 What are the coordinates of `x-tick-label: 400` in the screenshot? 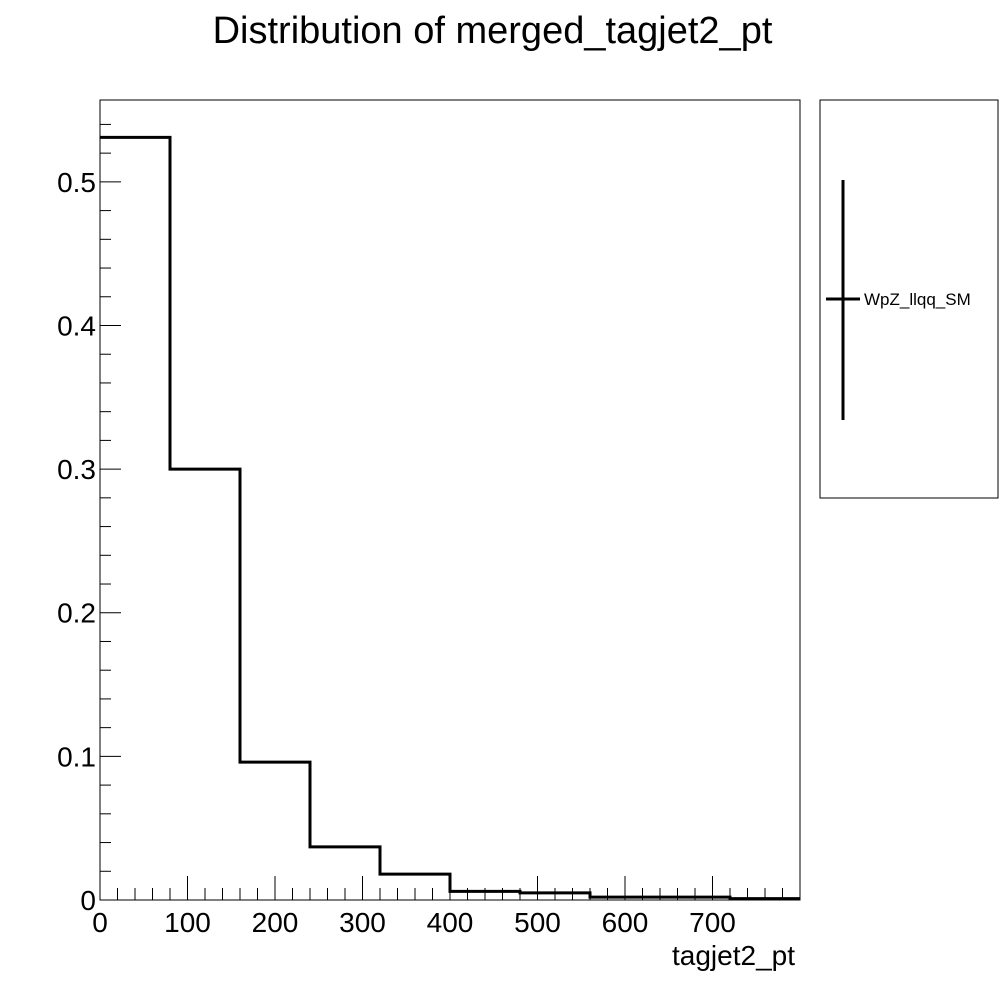 It's located at (450, 922).